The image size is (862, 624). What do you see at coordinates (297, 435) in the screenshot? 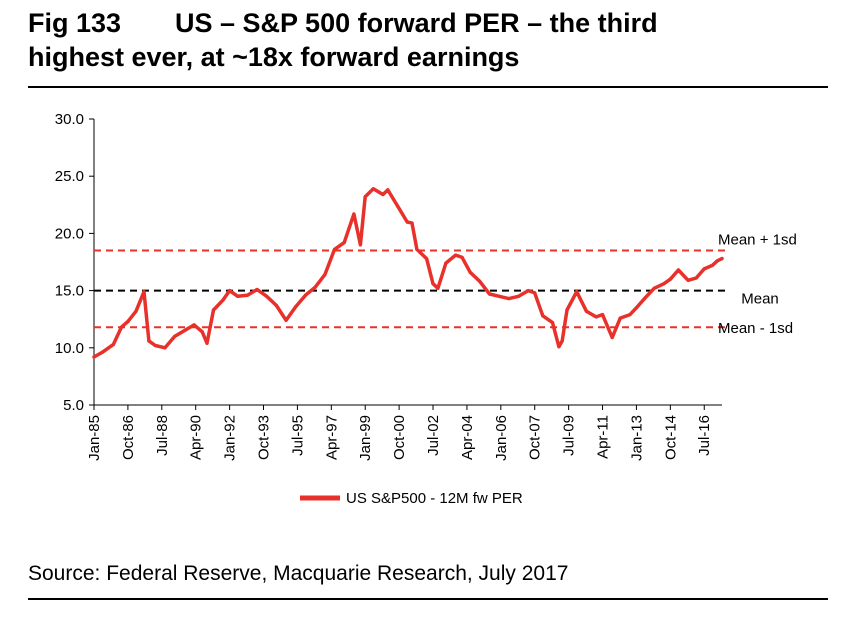
I see `x-tick-label: Jul-95` at bounding box center [297, 435].